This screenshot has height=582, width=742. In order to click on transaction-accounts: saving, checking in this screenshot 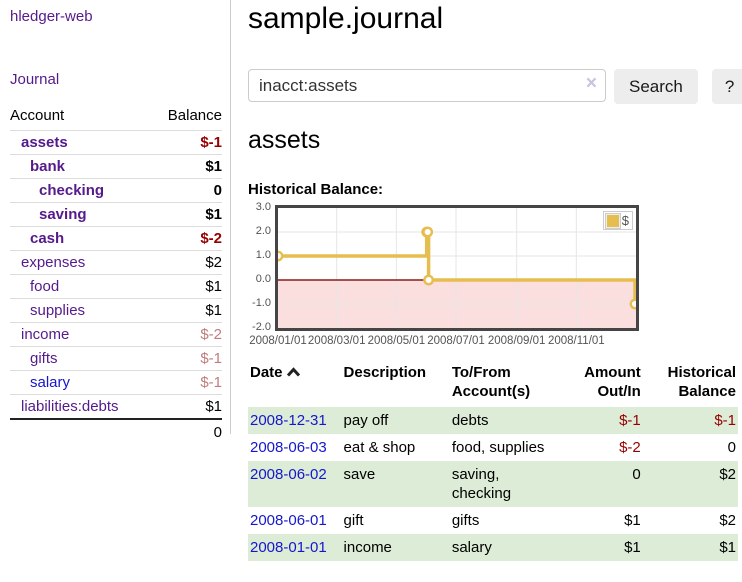, I will do `click(481, 484)`.